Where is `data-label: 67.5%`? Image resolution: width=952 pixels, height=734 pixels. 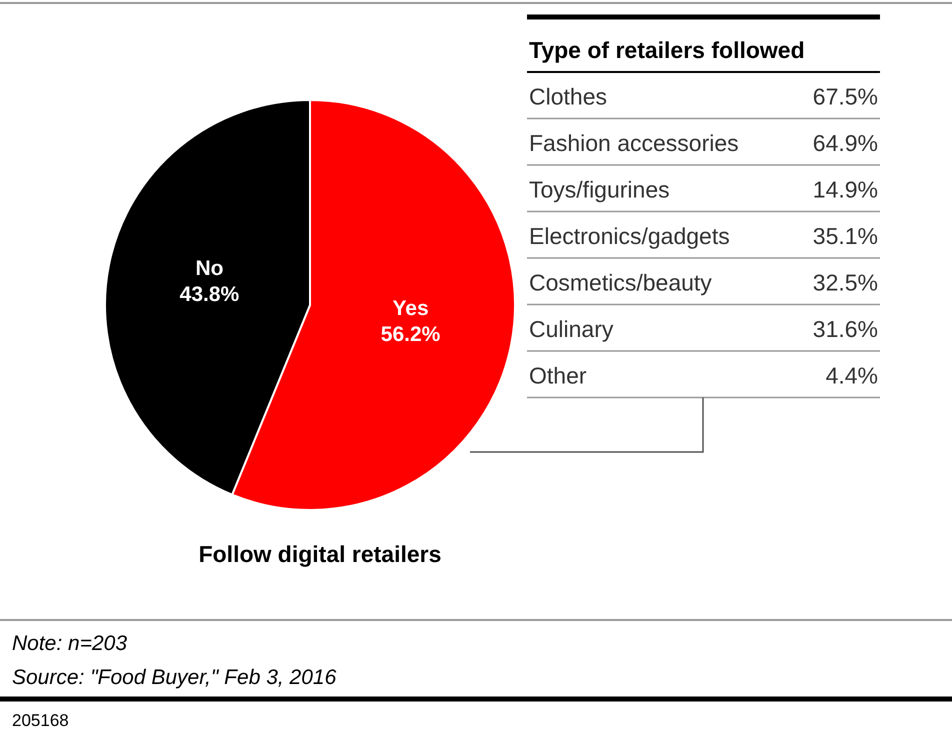
data-label: 67.5% is located at coordinates (845, 97).